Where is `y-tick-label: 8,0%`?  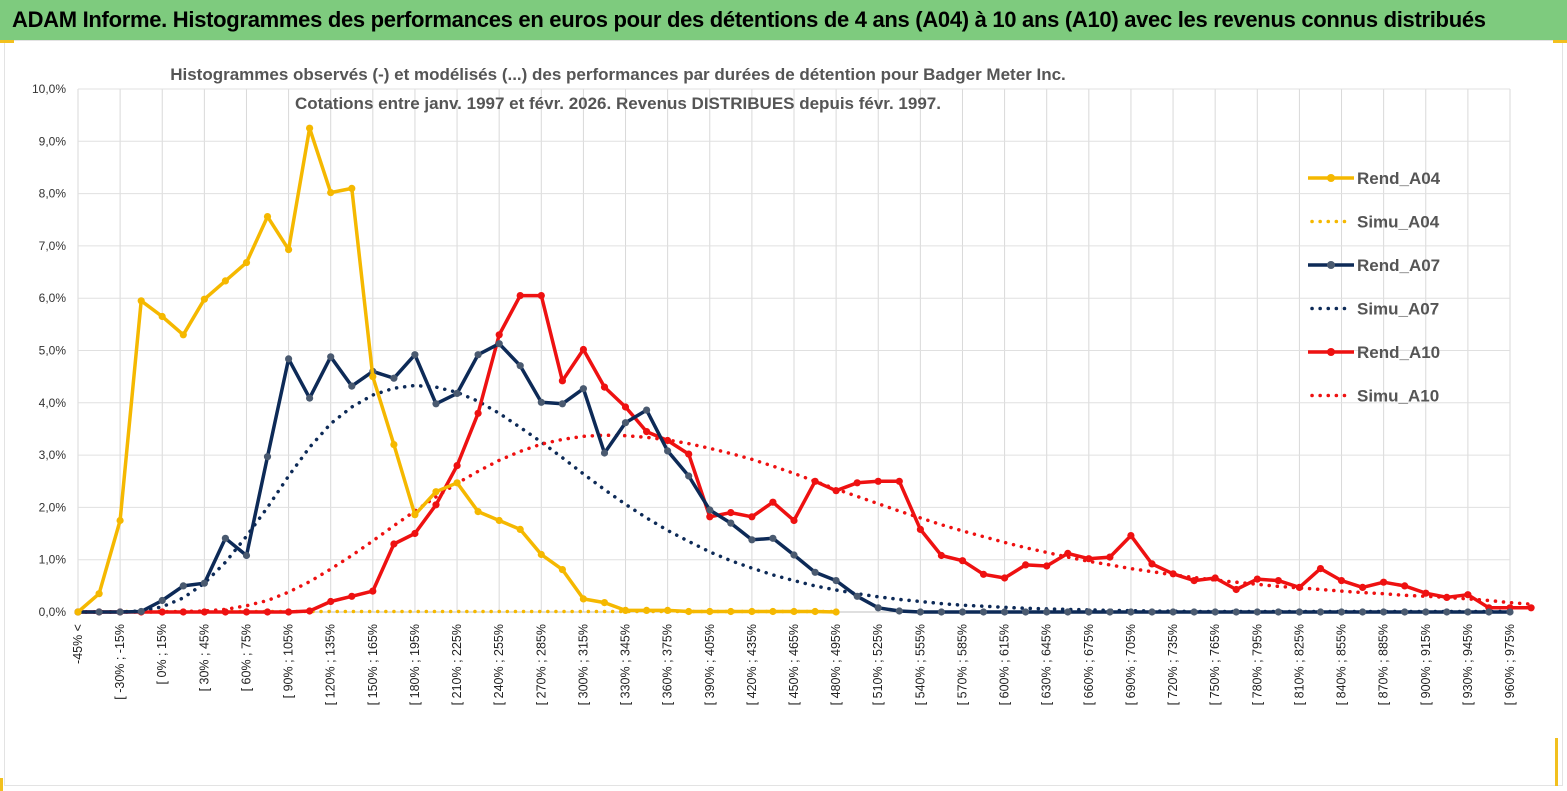
y-tick-label: 8,0% is located at coordinates (53, 194).